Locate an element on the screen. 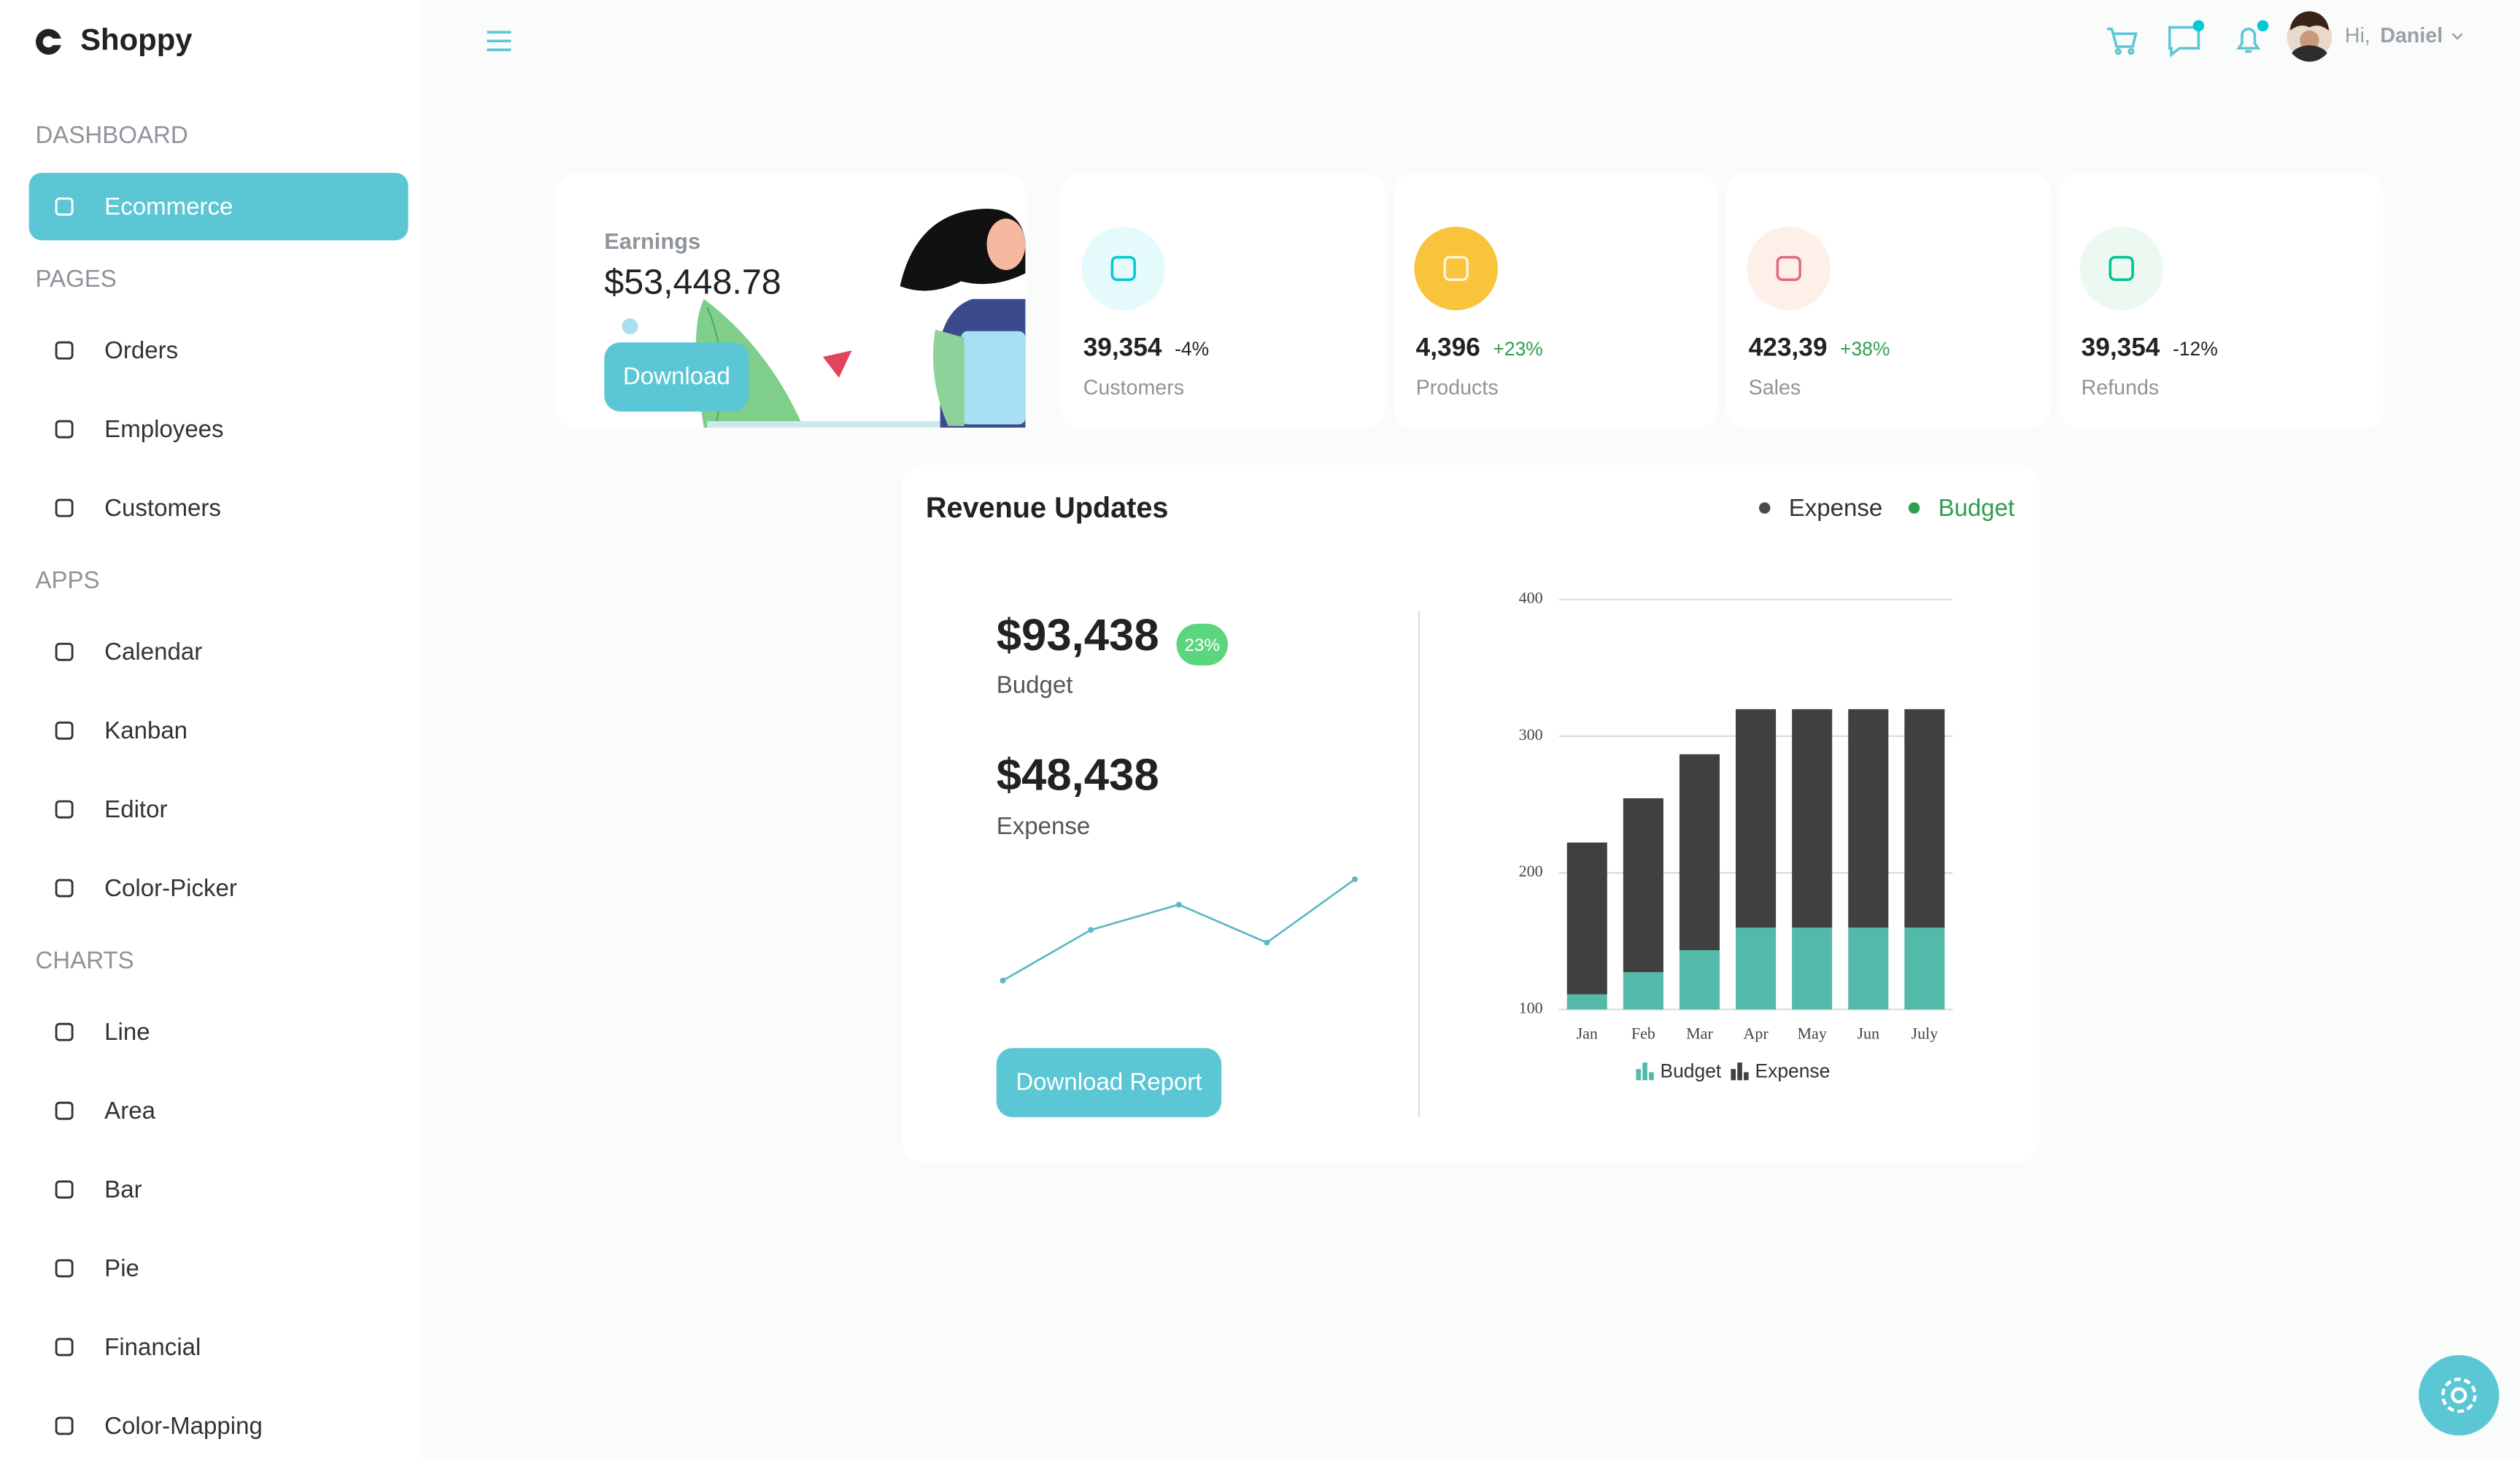 The height and width of the screenshot is (1458, 2520). stat-title: Customers is located at coordinates (1133, 388).